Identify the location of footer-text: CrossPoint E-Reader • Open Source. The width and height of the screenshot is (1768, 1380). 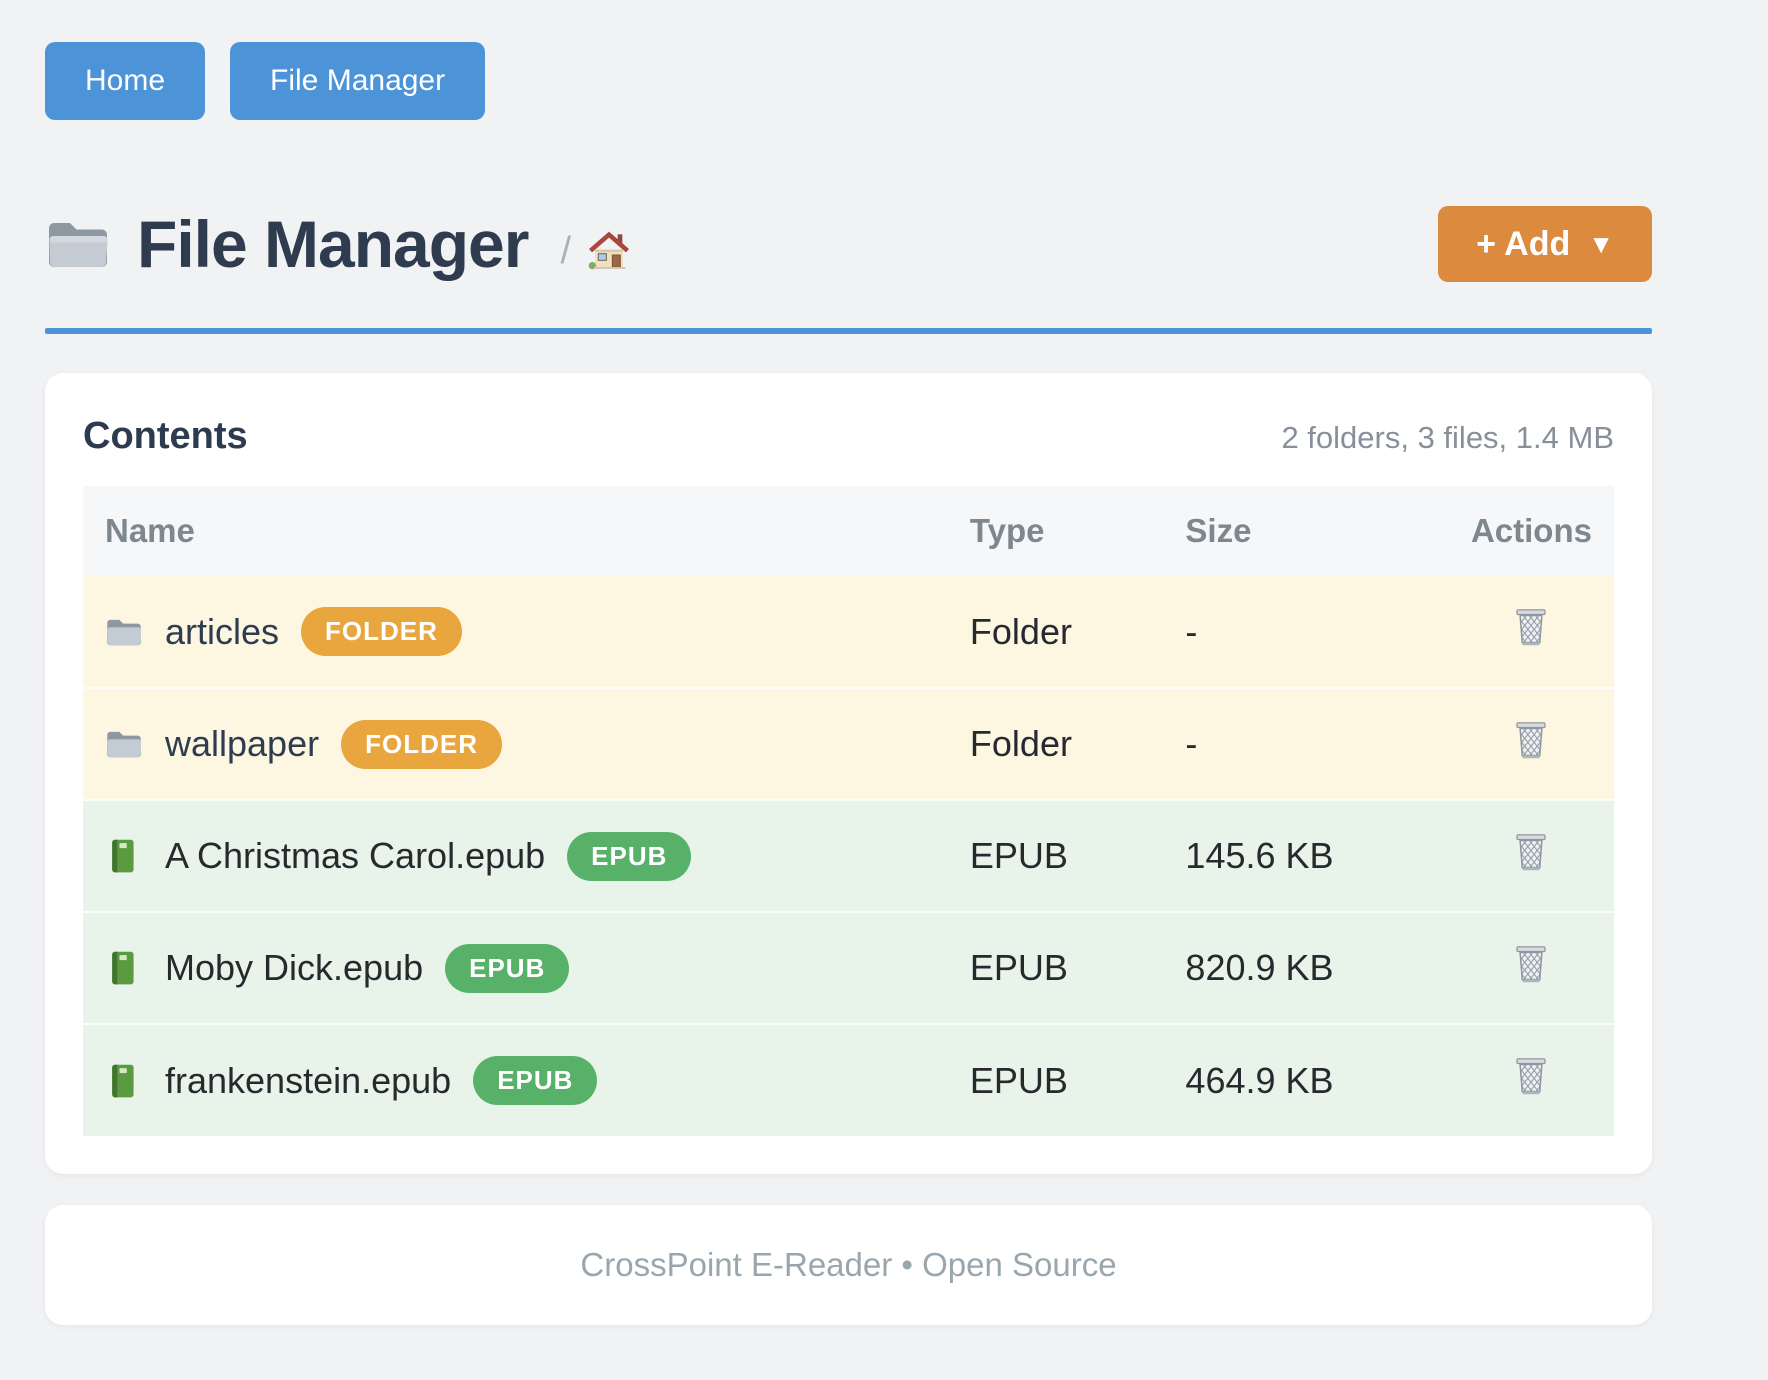
(848, 1264).